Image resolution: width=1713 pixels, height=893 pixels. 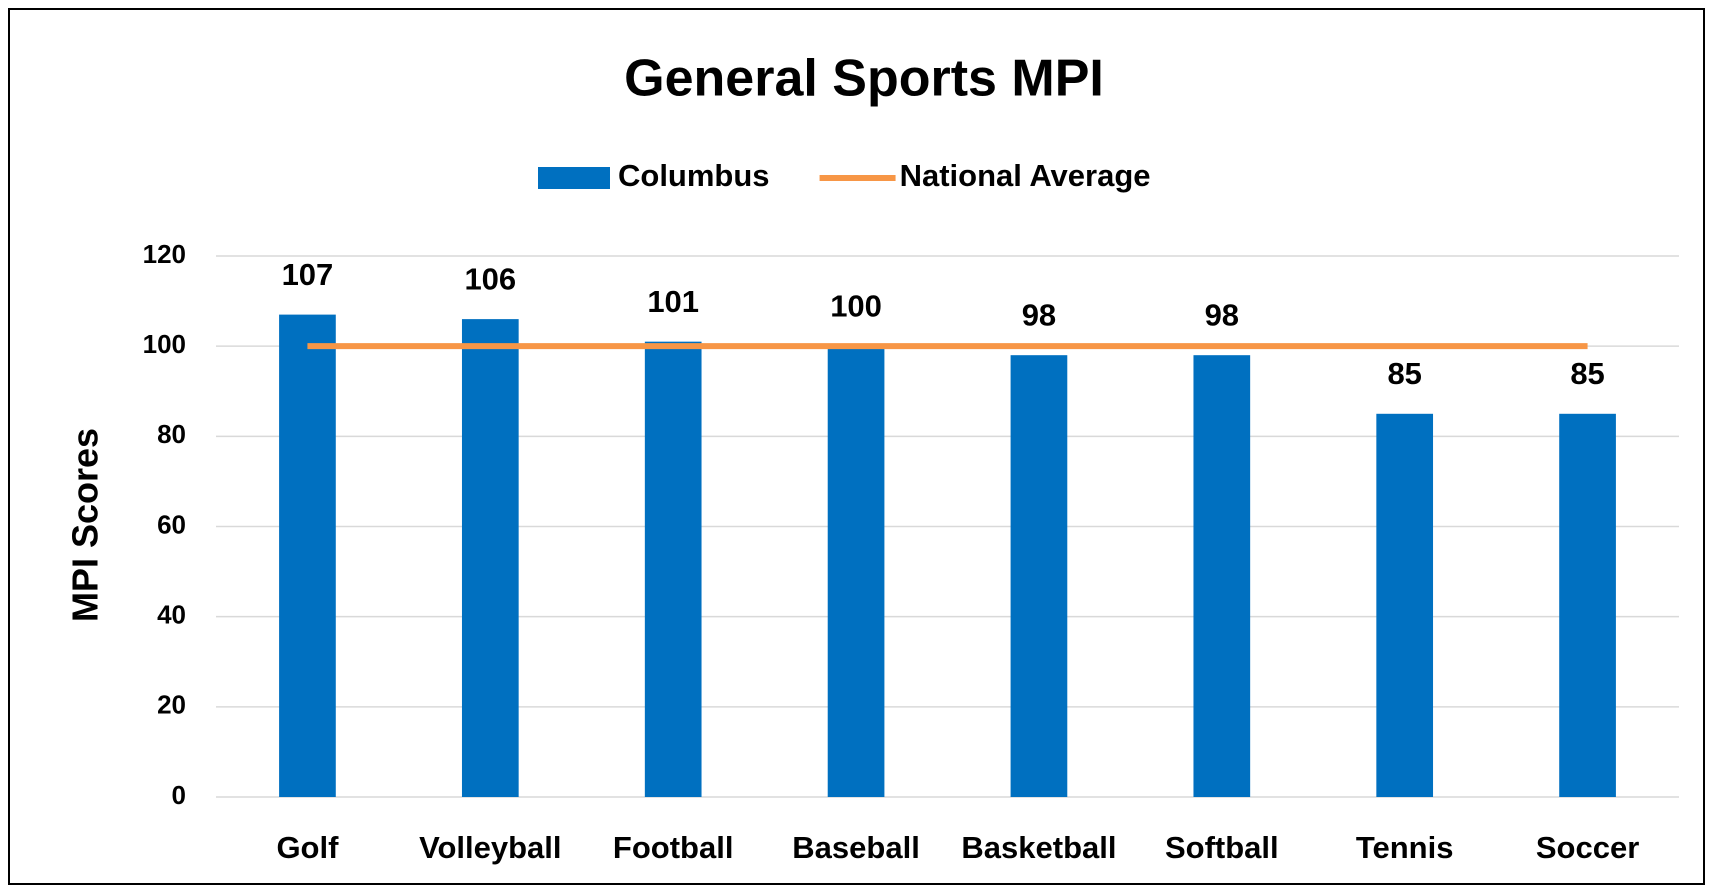 I want to click on x-tick-label: Golf, so click(x=307, y=847).